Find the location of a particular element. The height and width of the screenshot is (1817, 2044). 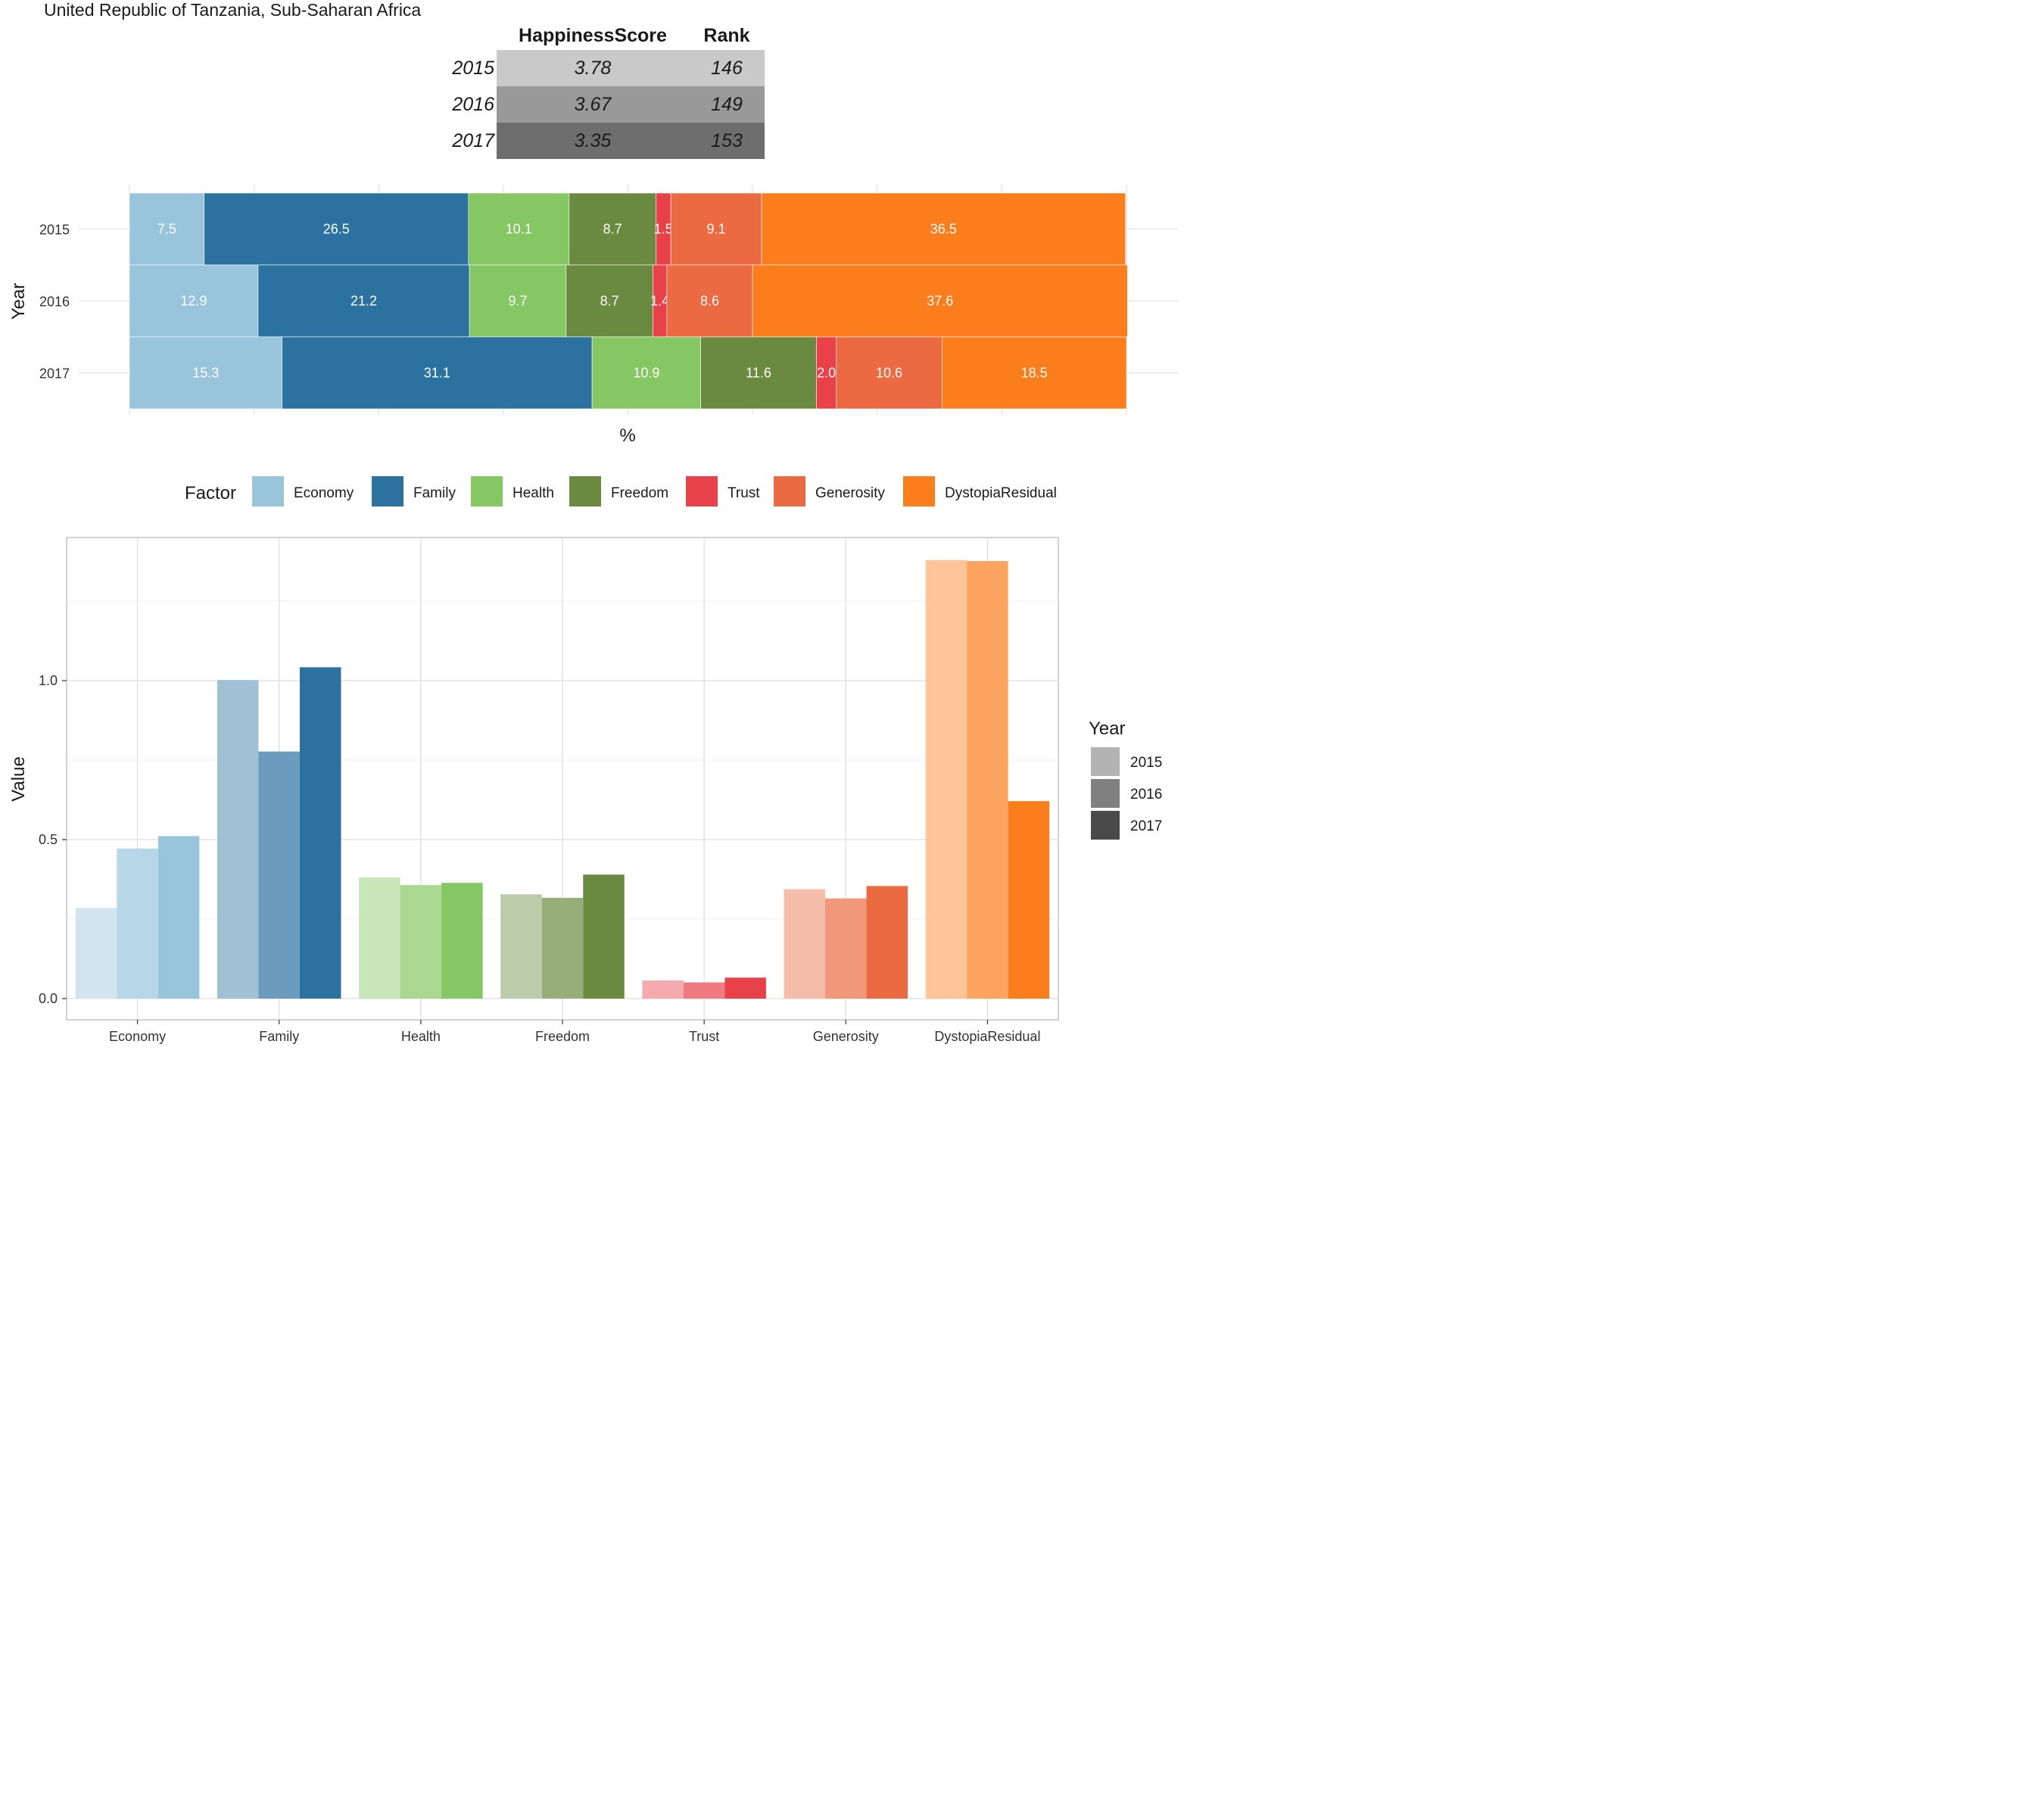

segment-value-label: 2.0 is located at coordinates (826, 373).